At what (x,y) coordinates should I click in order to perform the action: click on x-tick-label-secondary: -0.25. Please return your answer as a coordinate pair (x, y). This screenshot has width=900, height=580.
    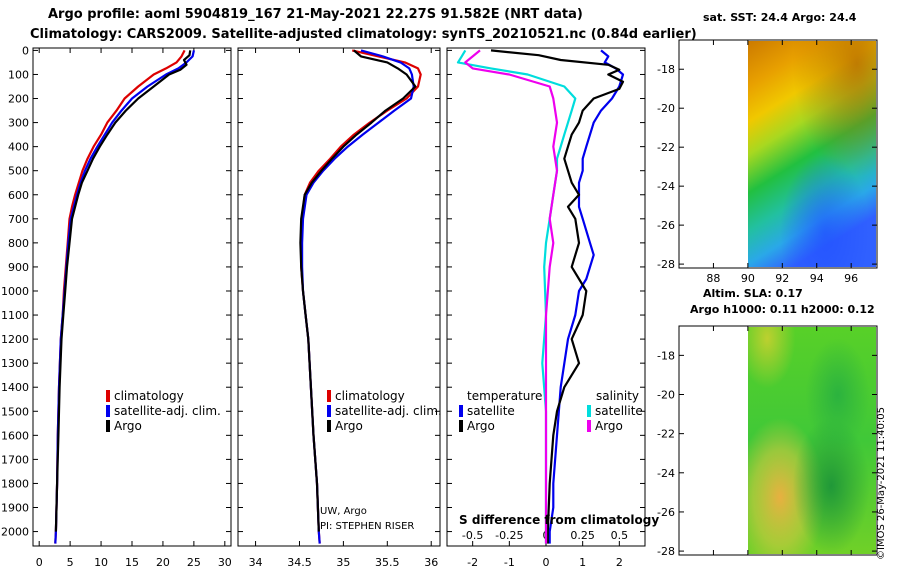
    Looking at the image, I should click on (509, 535).